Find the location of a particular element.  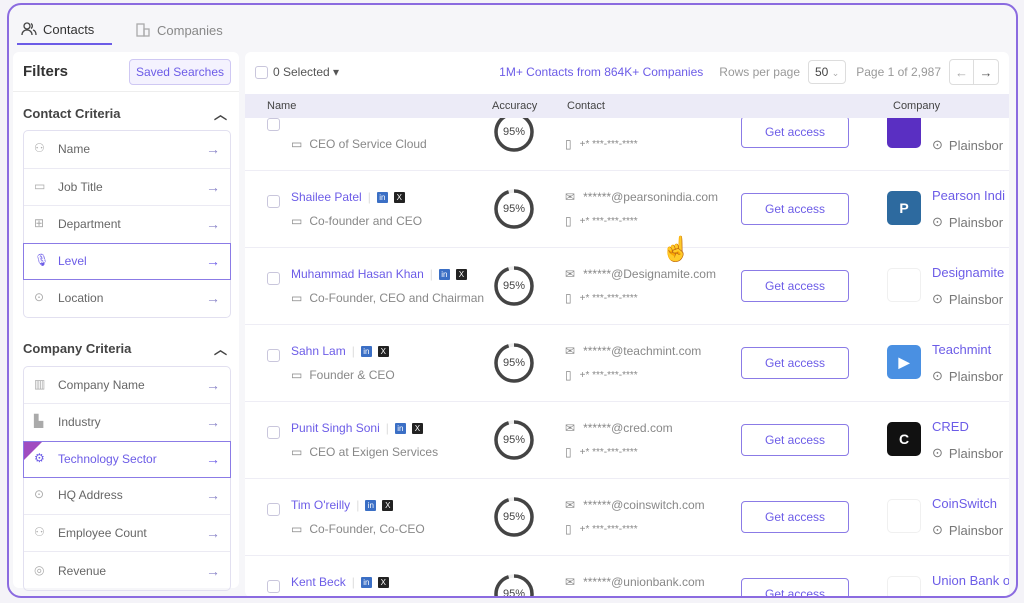

contact-name: Shailee Patel is located at coordinates (326, 197).